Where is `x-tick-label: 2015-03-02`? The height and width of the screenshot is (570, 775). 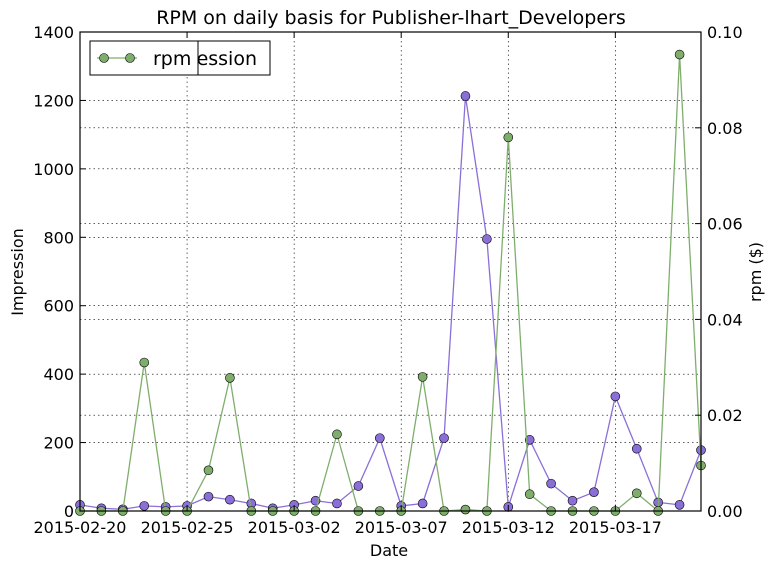 x-tick-label: 2015-03-02 is located at coordinates (294, 527).